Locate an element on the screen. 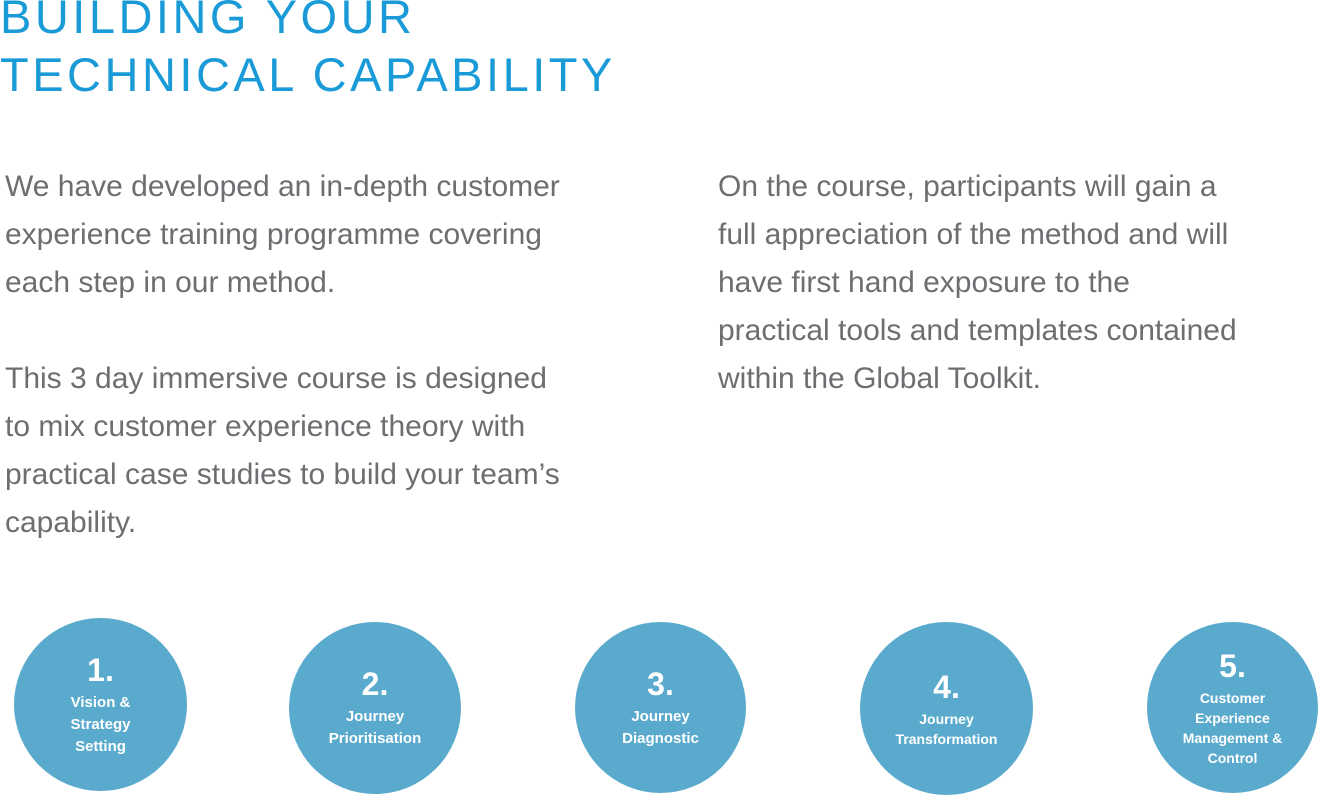 The width and height of the screenshot is (1318, 795). text-line: This 3 day immersive course is designed is located at coordinates (276, 378).